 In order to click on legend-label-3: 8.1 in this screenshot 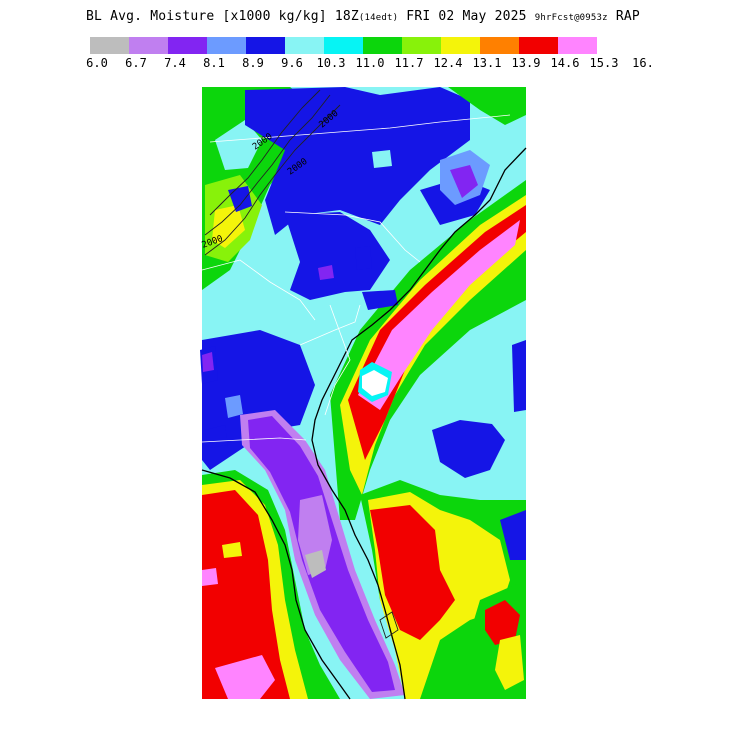, I will do `click(214, 63)`.